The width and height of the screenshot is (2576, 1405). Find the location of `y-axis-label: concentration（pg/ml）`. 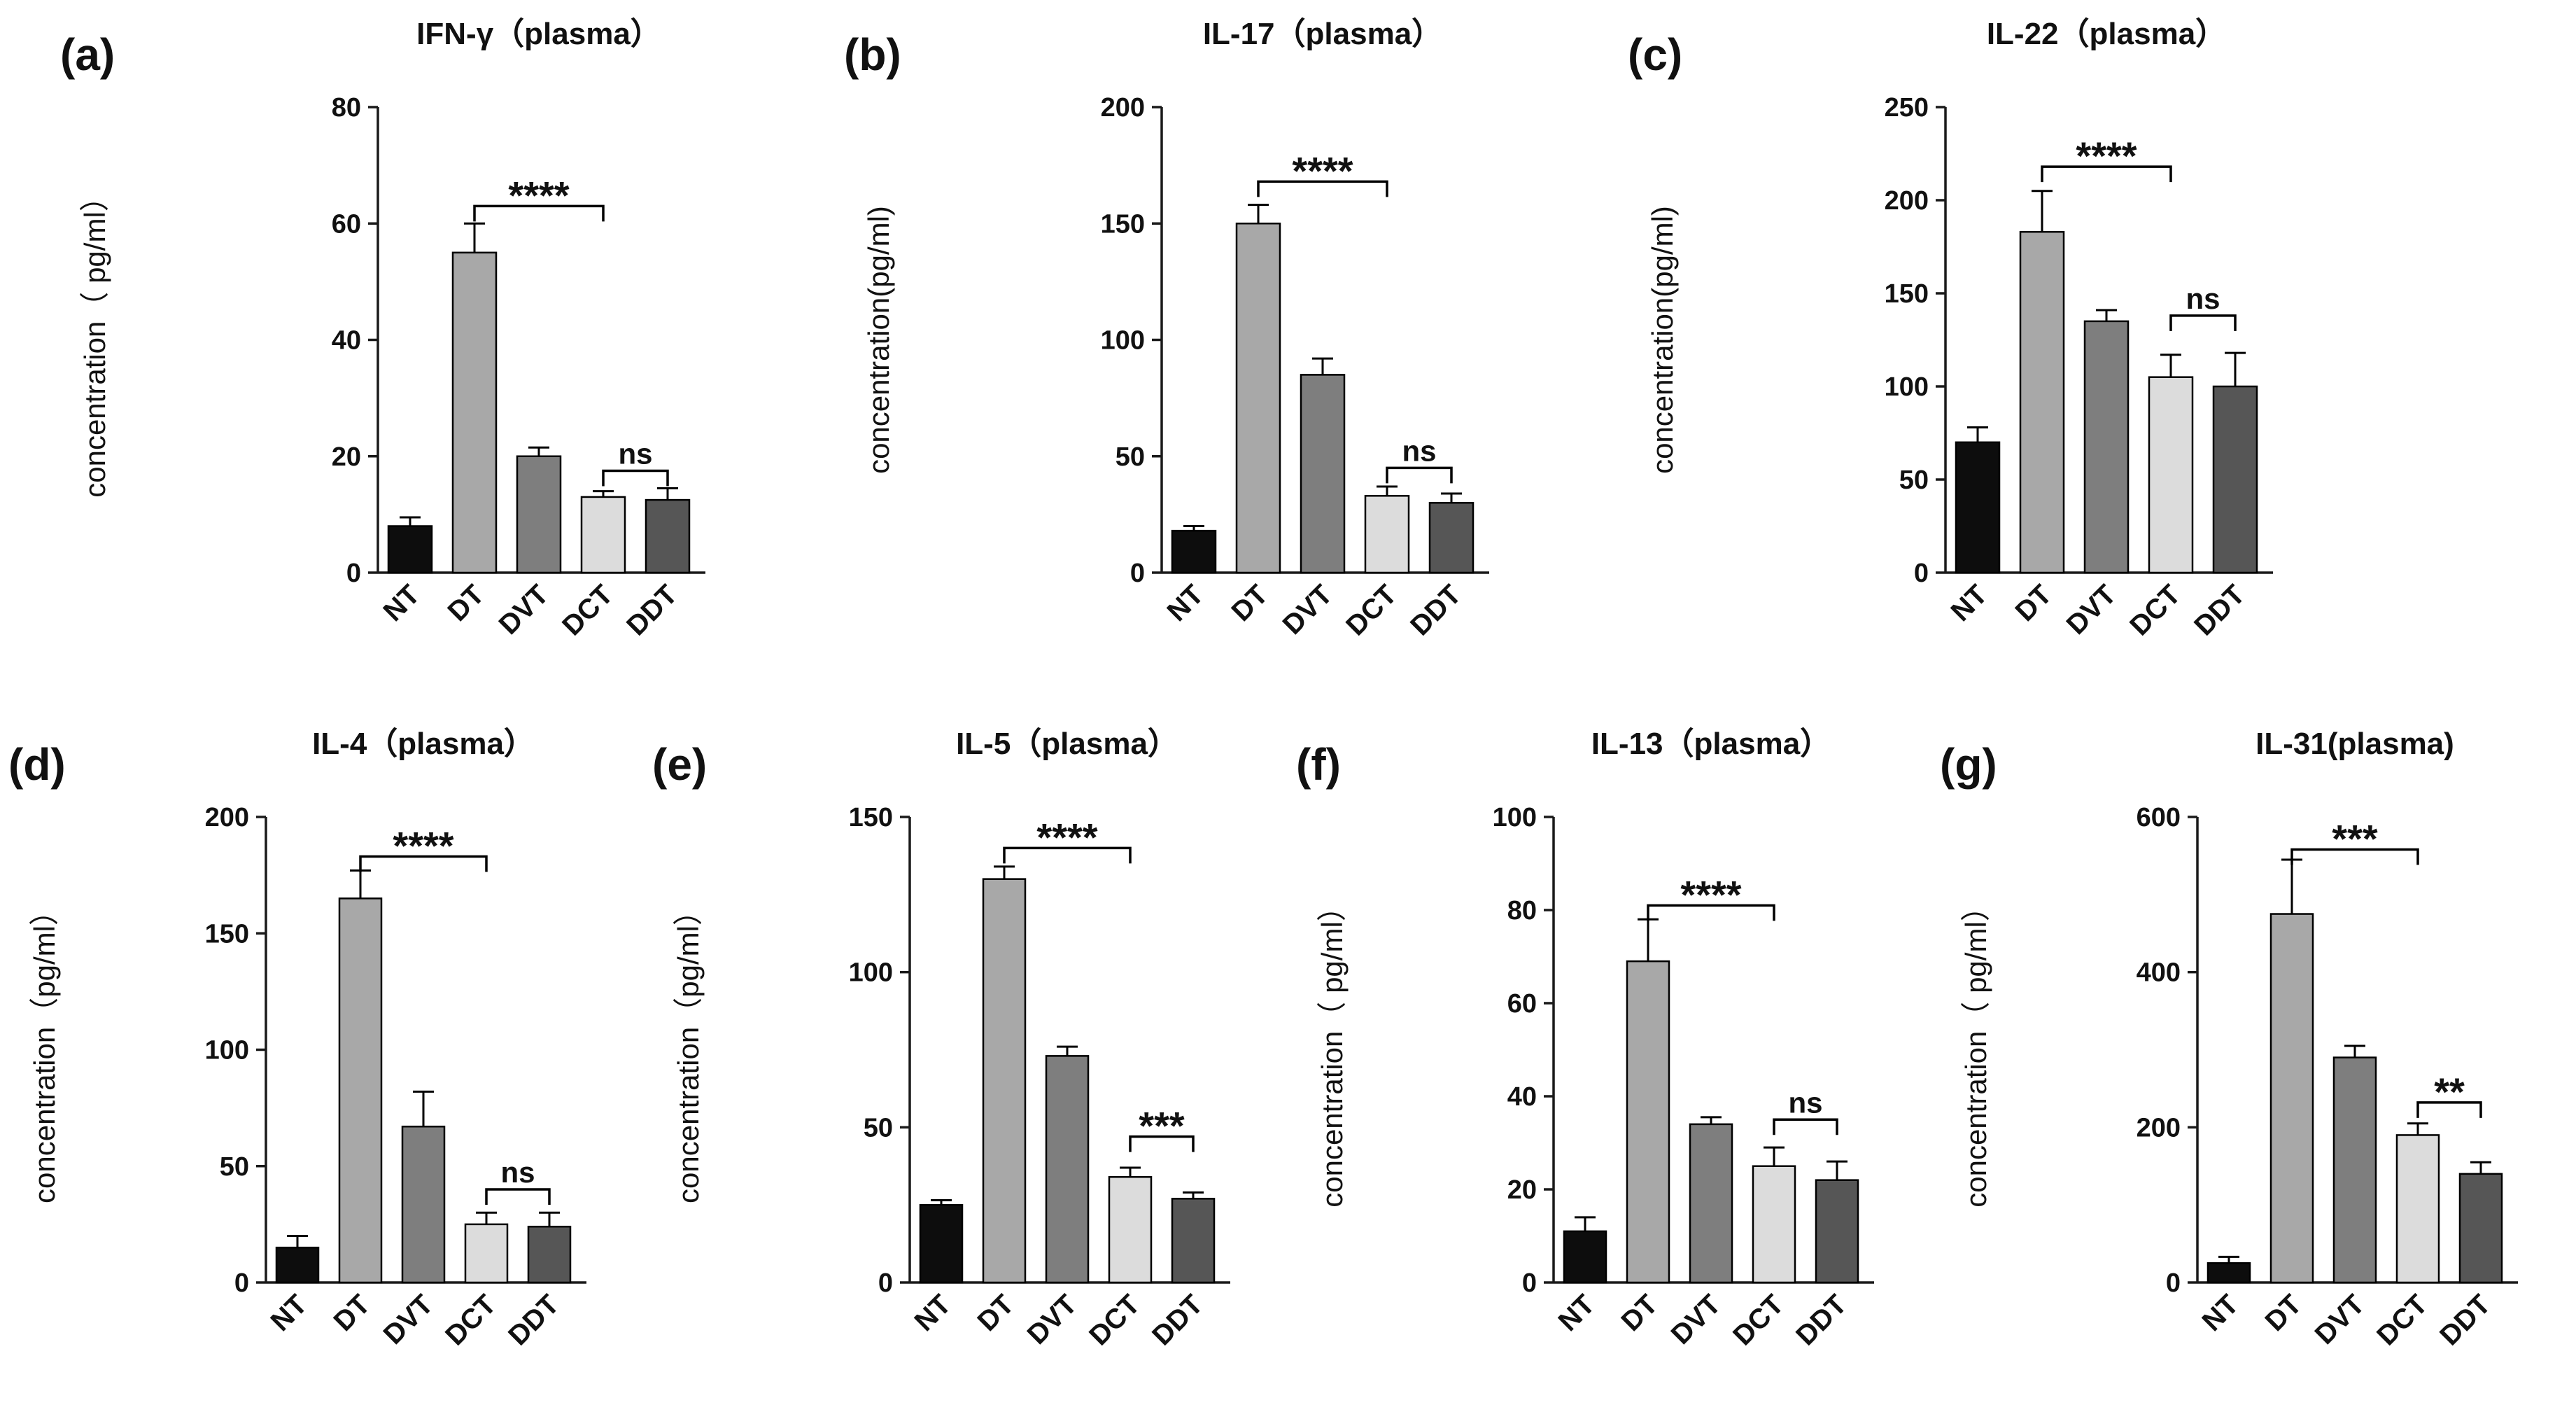

y-axis-label: concentration（pg/ml） is located at coordinates (44, 1050).